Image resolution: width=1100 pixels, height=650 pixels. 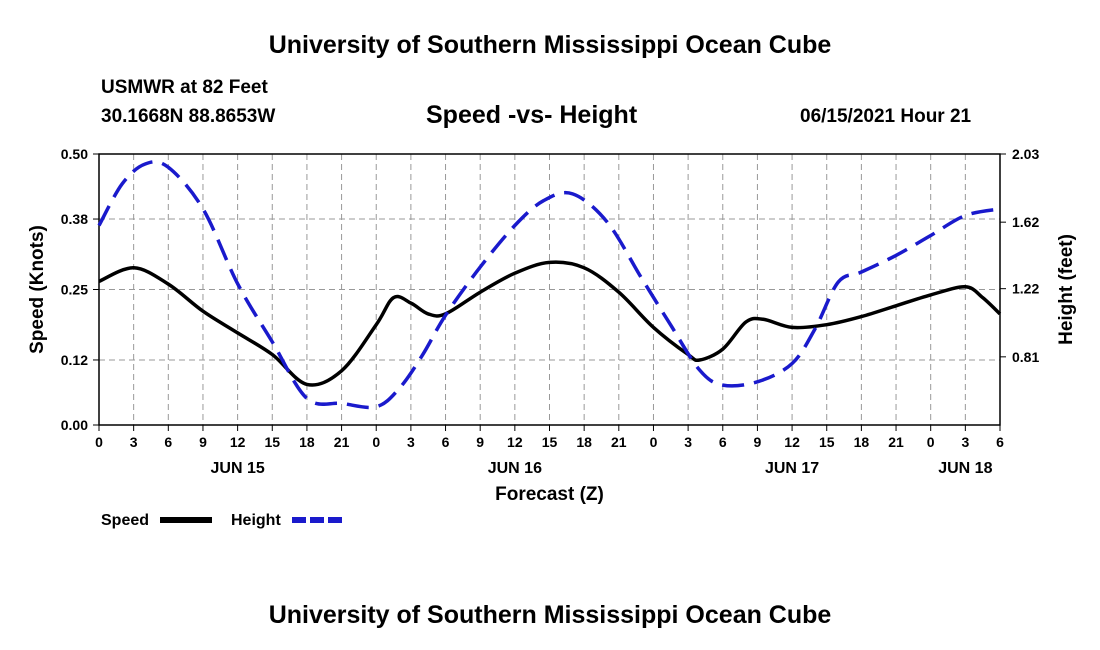 What do you see at coordinates (221, 520) in the screenshot?
I see `legend: Speed Height` at bounding box center [221, 520].